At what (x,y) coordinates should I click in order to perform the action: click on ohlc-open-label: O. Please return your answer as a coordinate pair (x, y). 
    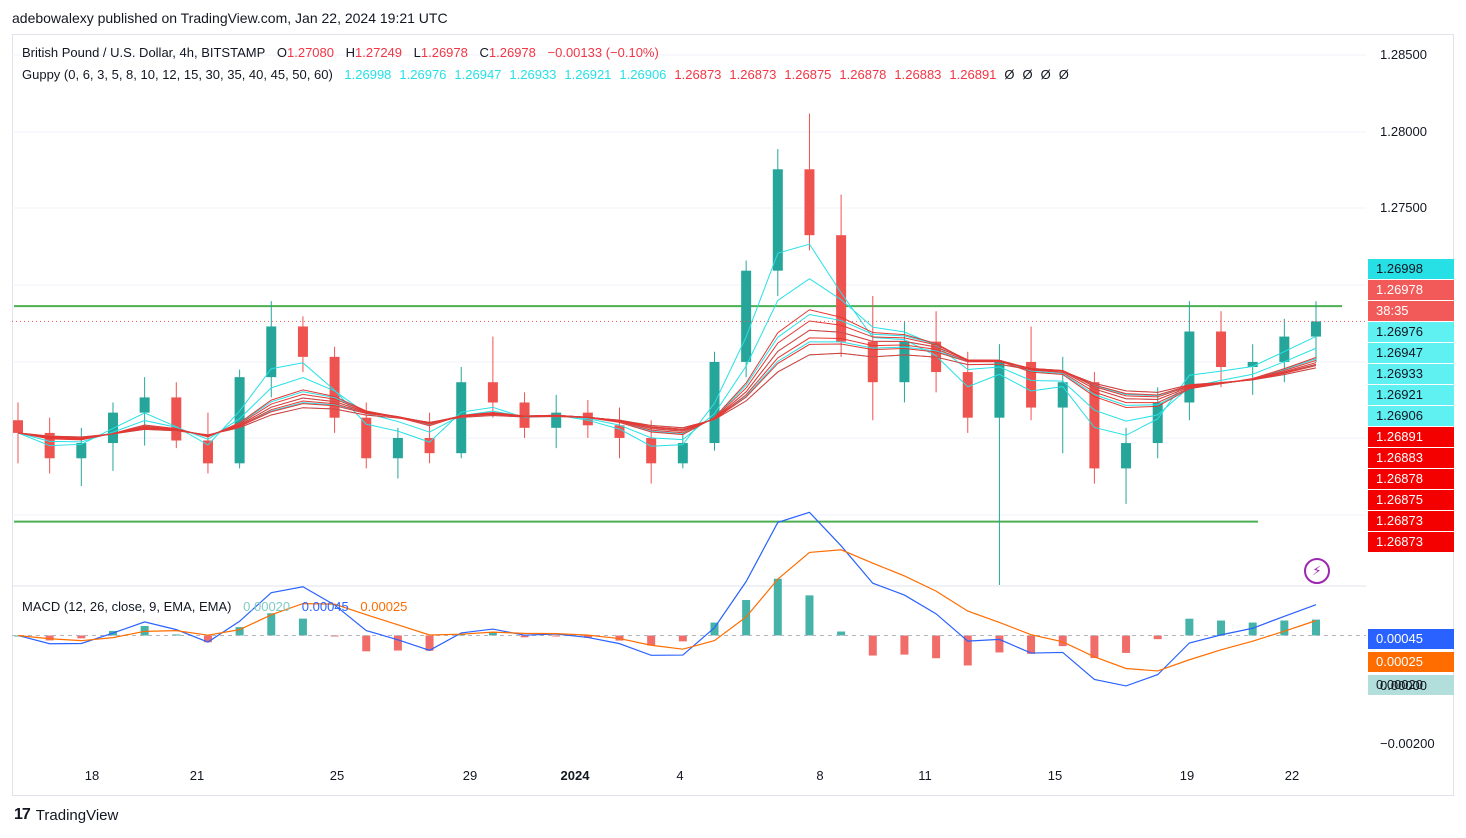
    Looking at the image, I should click on (281, 52).